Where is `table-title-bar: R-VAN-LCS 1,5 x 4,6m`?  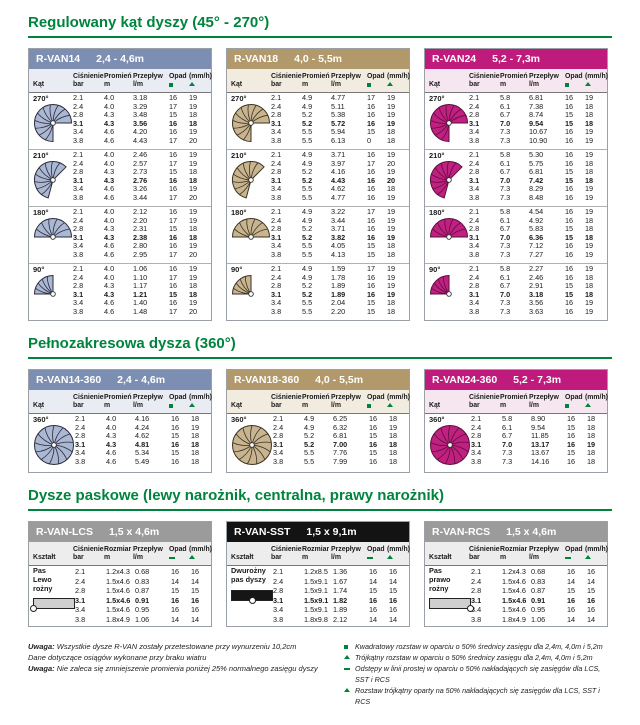
table-title-bar: R-VAN-LCS 1,5 x 4,6m is located at coordinates (120, 532).